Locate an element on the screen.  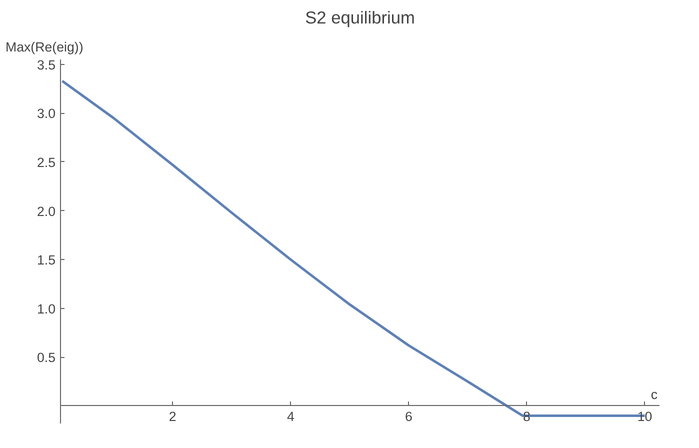
y-tick-label: 2.0 is located at coordinates (46, 211).